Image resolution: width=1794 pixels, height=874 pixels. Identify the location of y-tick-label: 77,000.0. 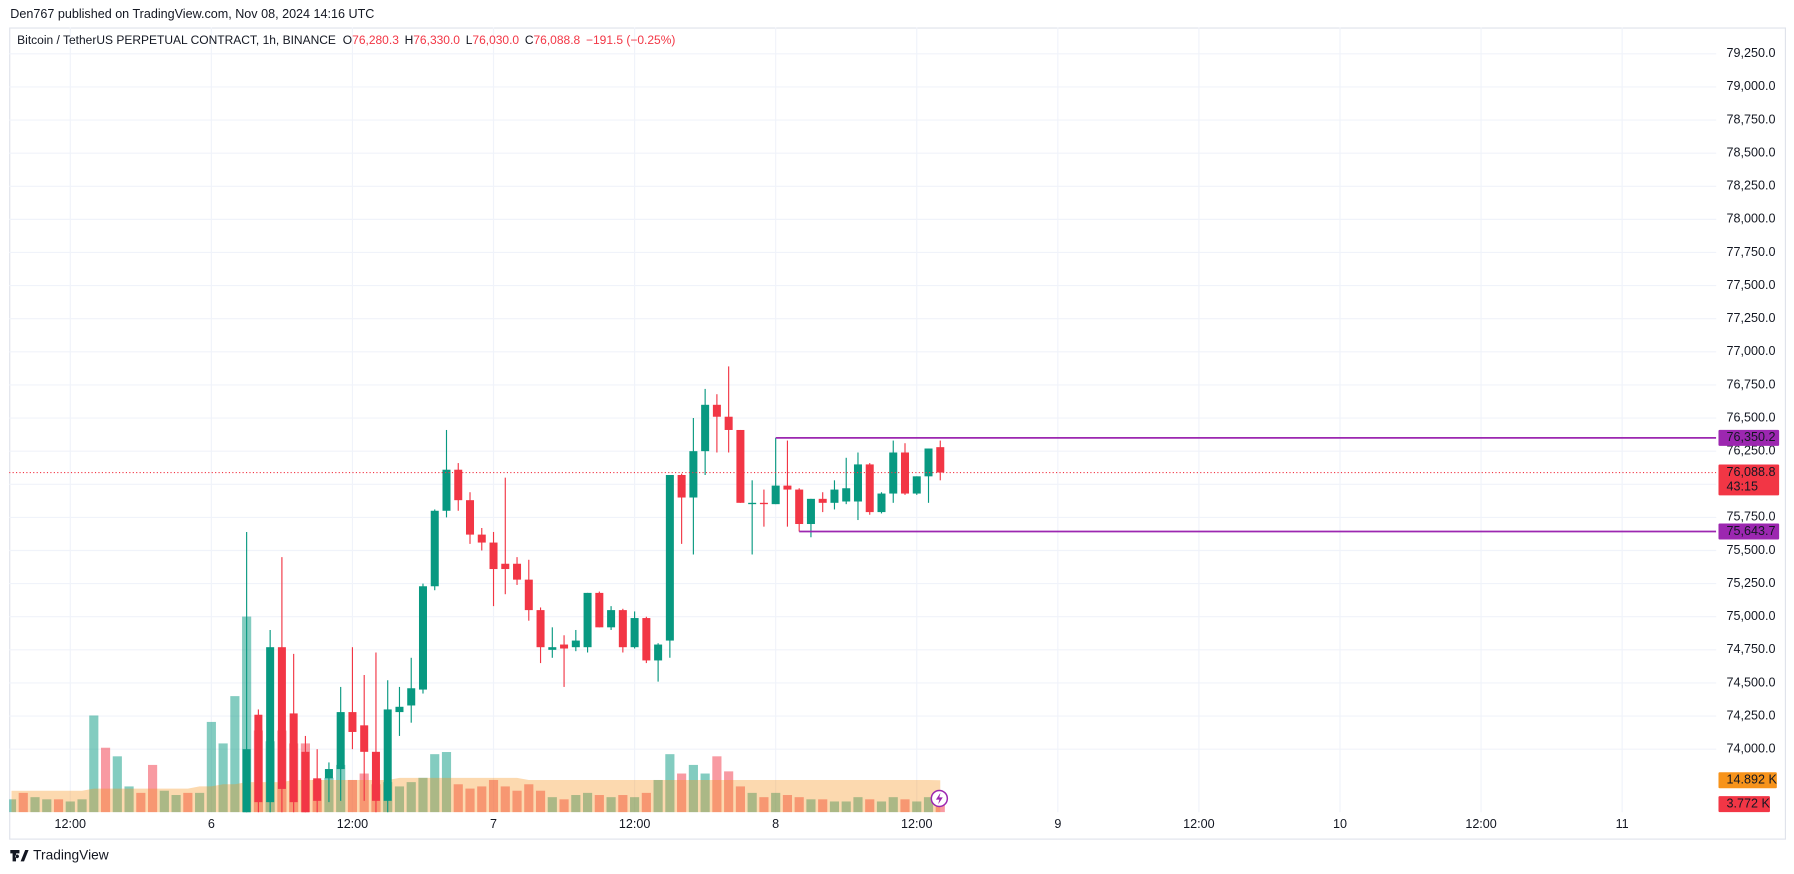
(1750, 351).